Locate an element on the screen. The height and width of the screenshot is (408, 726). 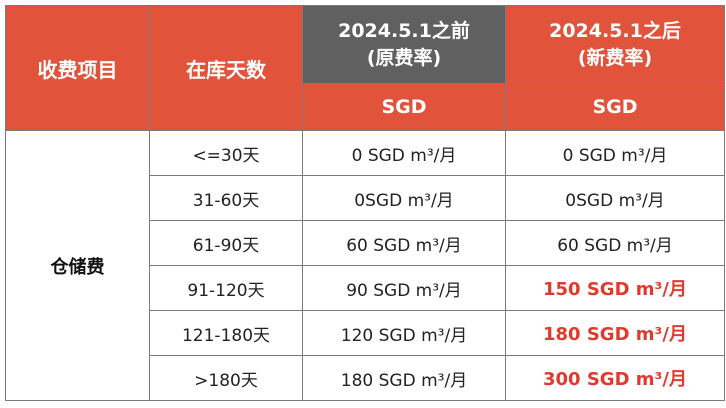
old-rate-date: 2024.5.1之前 is located at coordinates (404, 30).